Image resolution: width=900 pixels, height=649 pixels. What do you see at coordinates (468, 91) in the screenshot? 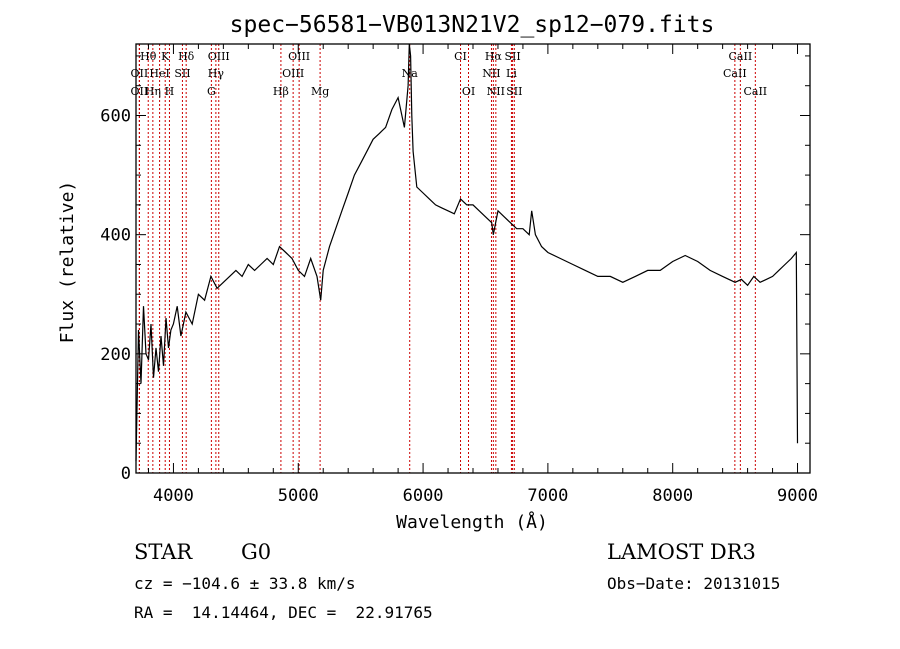
I see `spectral-line-label: OI` at bounding box center [468, 91].